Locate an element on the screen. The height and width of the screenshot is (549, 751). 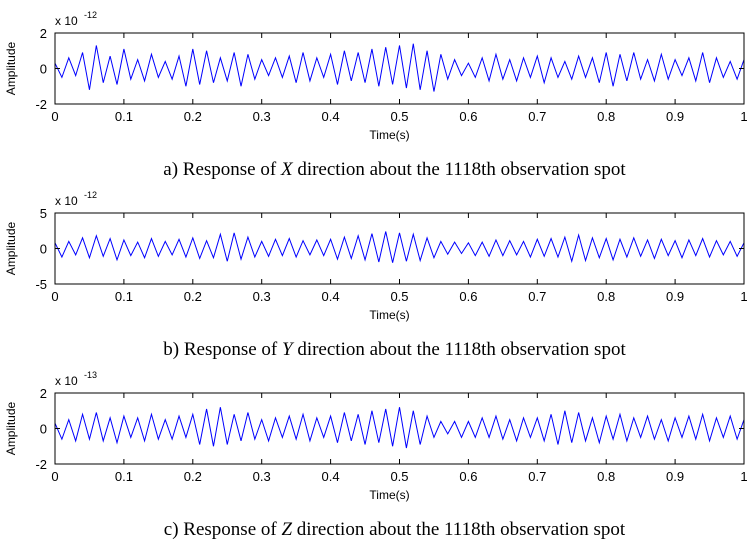
y-tick-label: -5 is located at coordinates (41, 284).